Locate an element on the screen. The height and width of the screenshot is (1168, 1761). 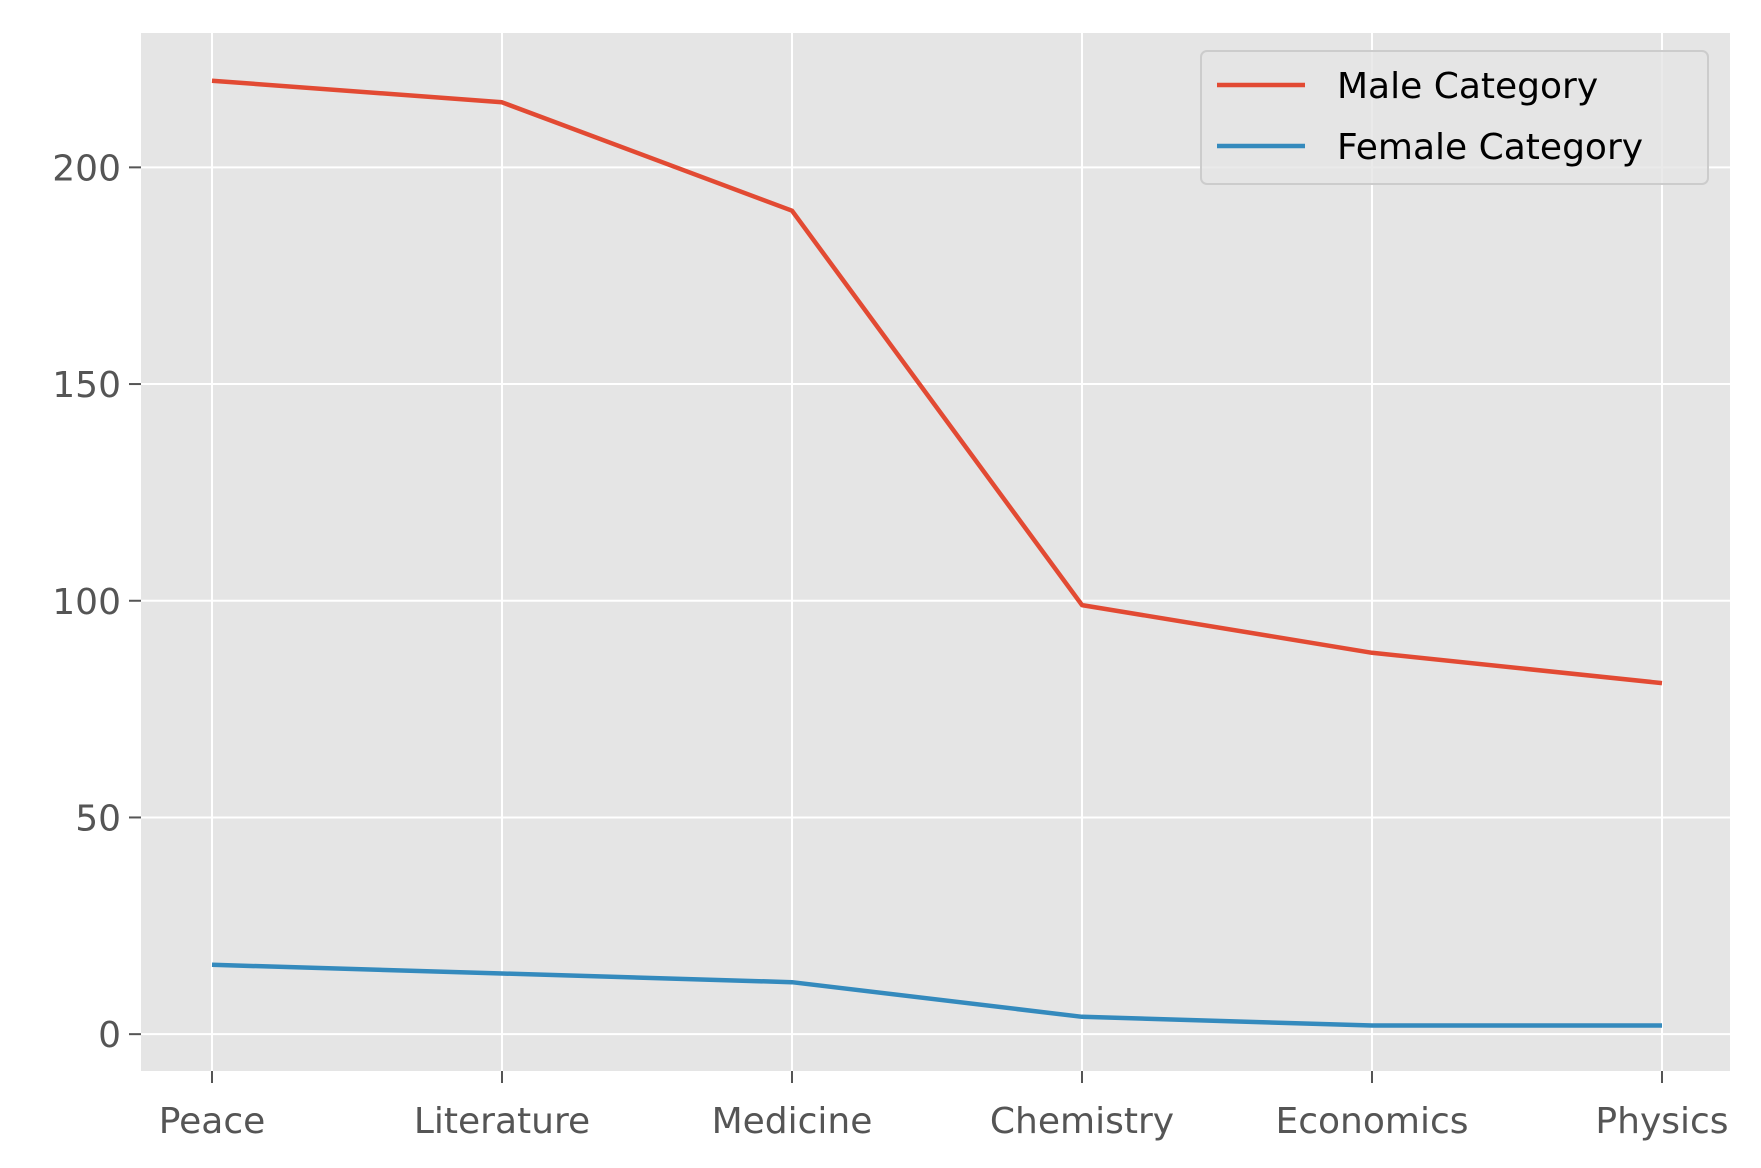
y-tick-label: 100 is located at coordinates (86, 602).